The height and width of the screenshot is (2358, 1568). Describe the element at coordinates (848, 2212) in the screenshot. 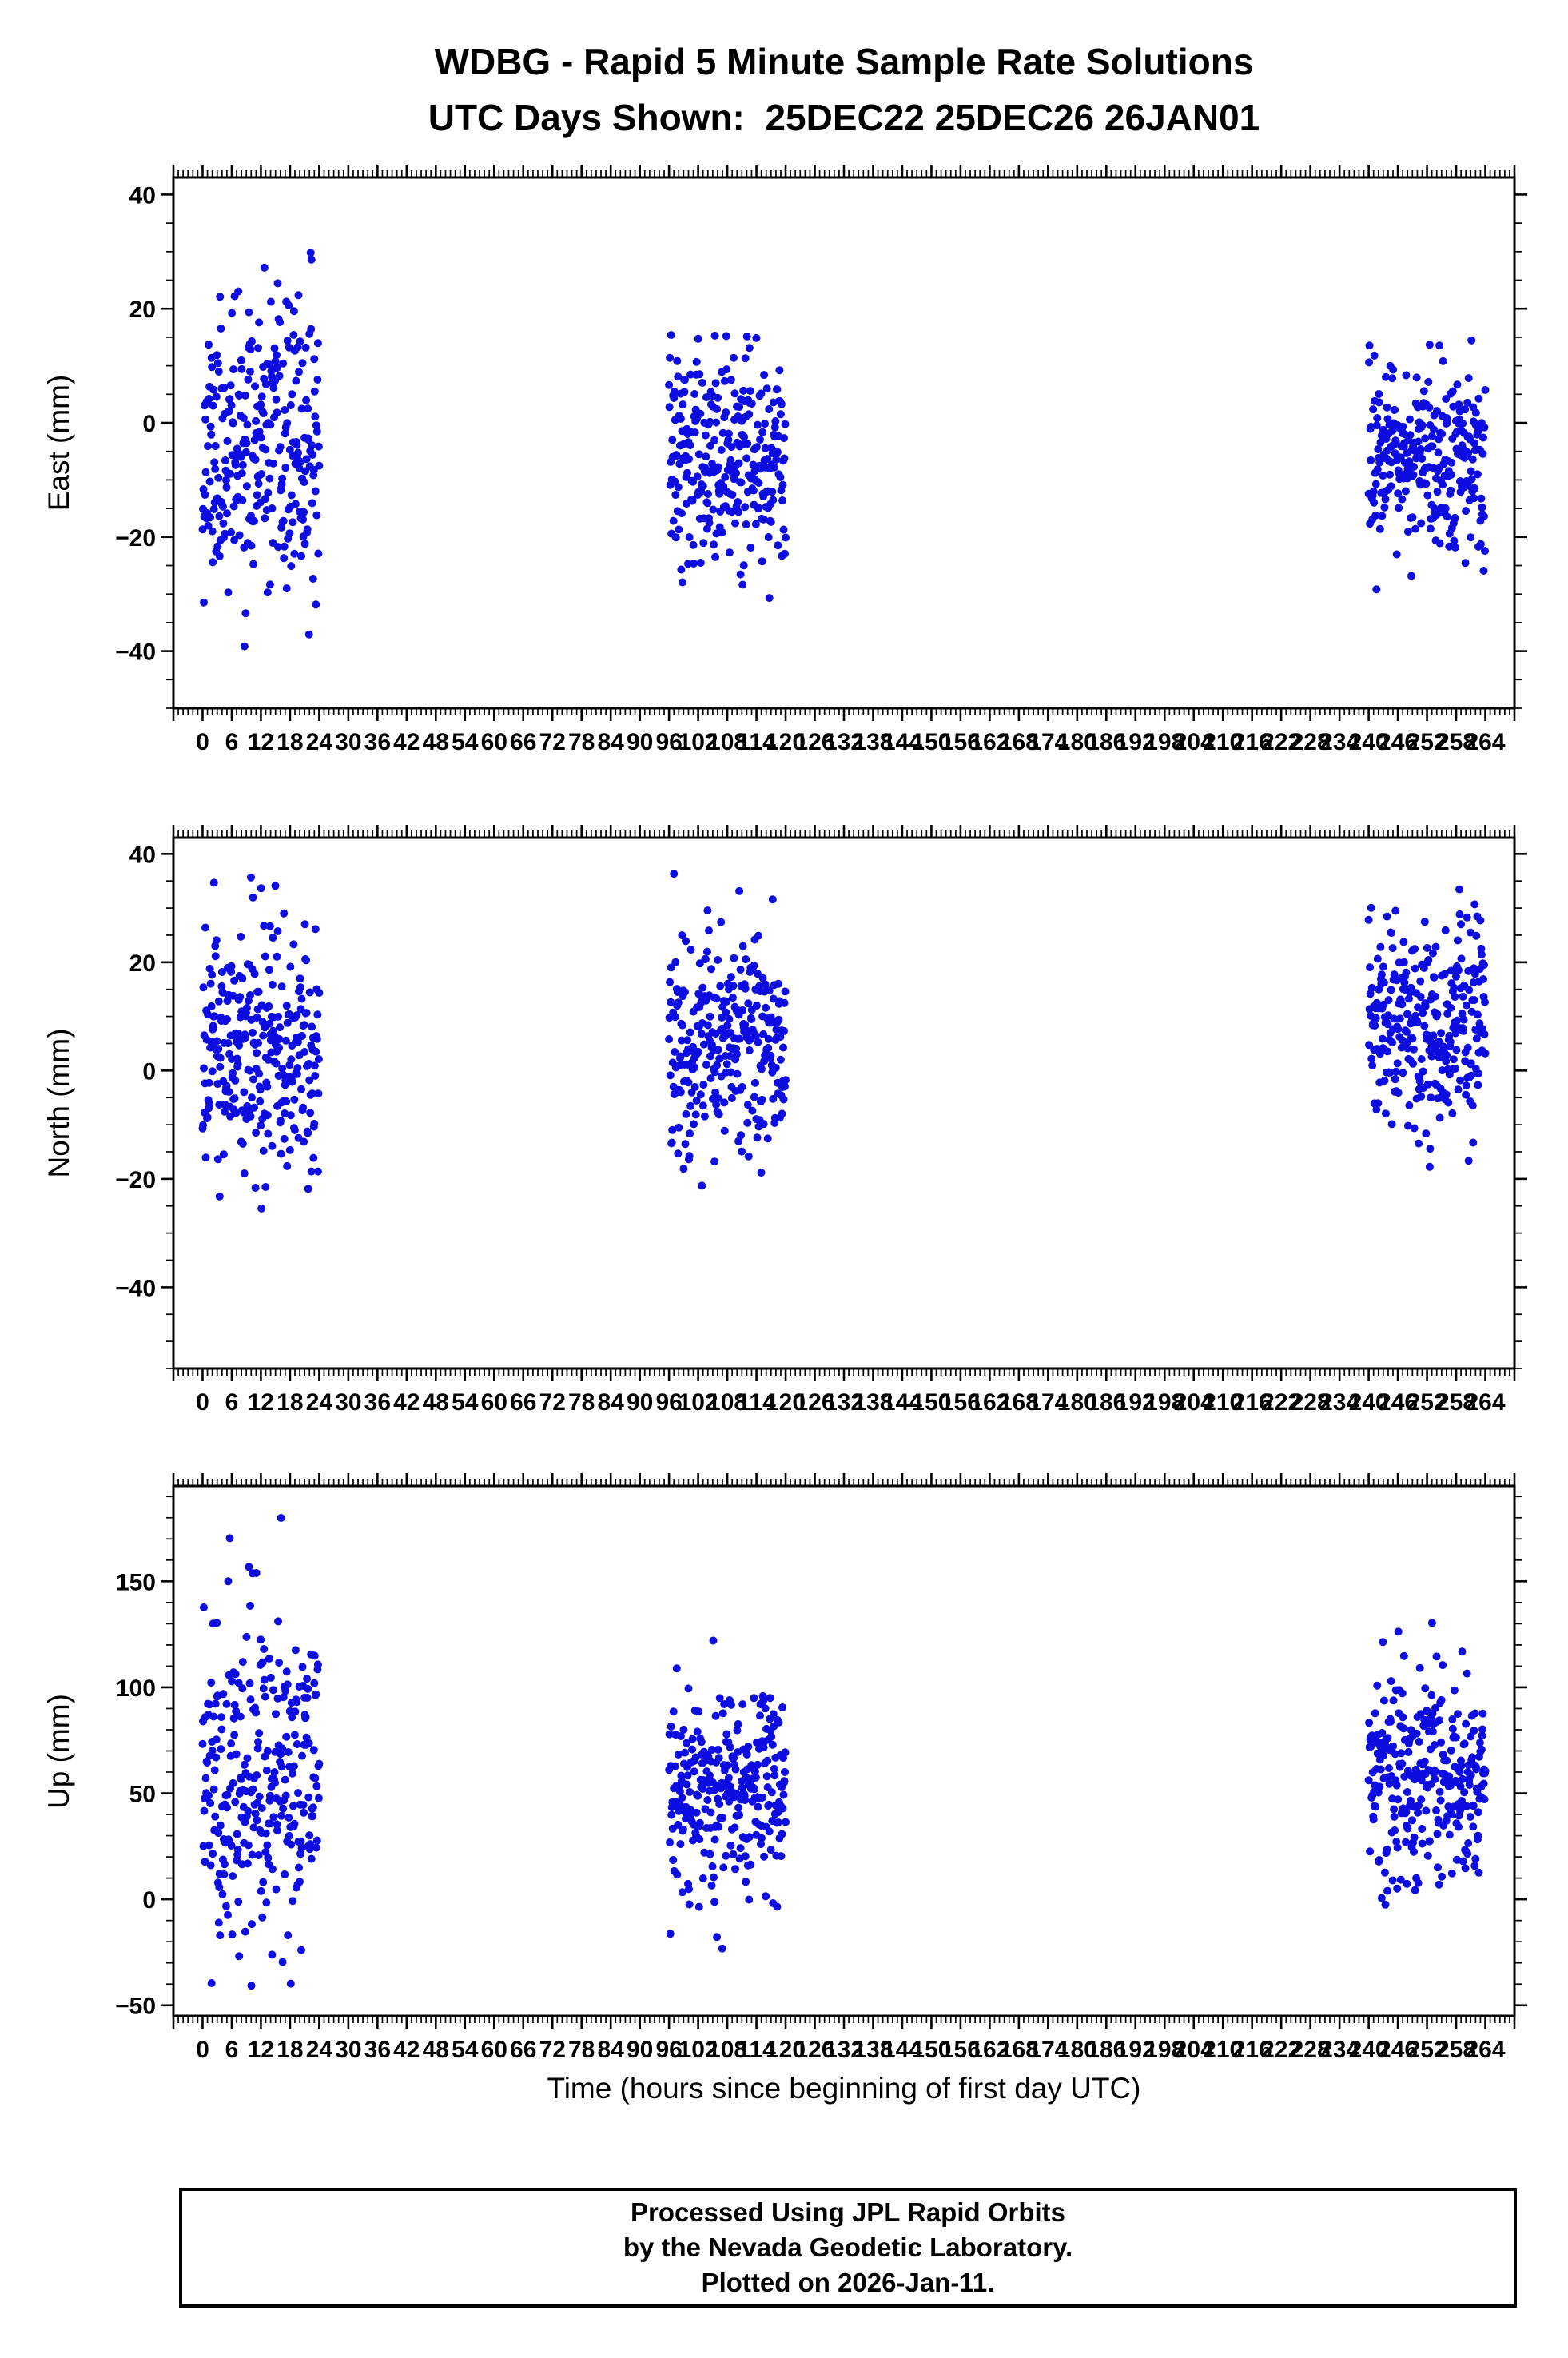

I see `footer-line-1: Processed Using JPL Rapid Orbits` at that location.